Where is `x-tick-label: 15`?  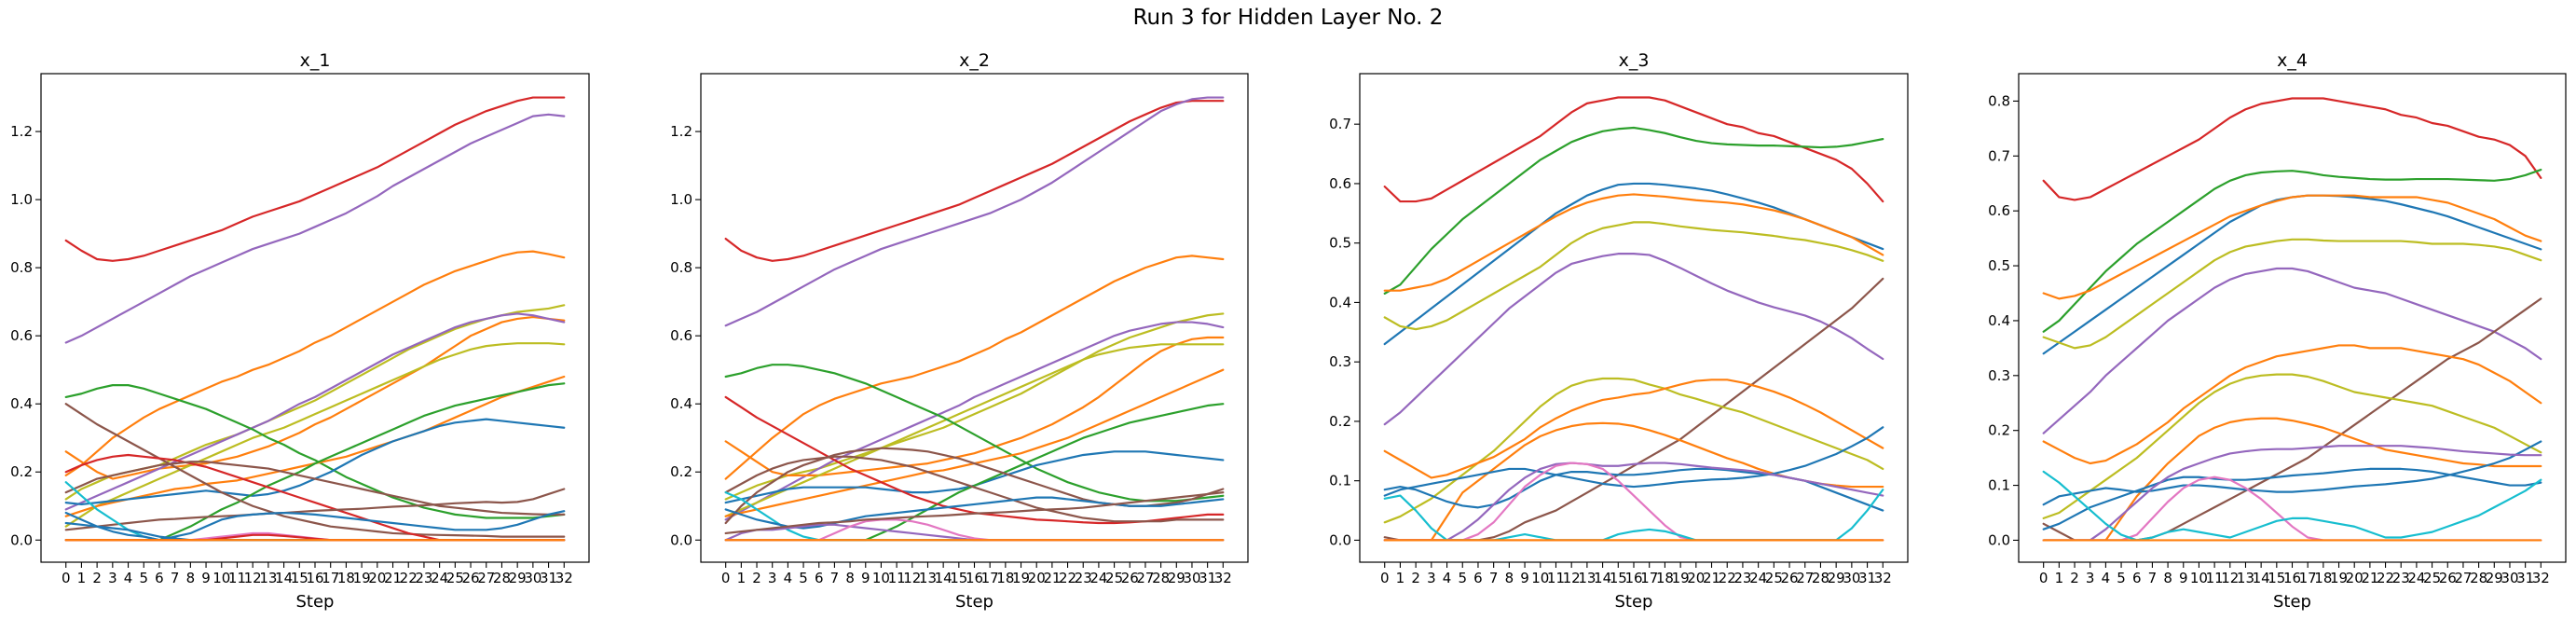
x-tick-label: 15 is located at coordinates (1618, 578).